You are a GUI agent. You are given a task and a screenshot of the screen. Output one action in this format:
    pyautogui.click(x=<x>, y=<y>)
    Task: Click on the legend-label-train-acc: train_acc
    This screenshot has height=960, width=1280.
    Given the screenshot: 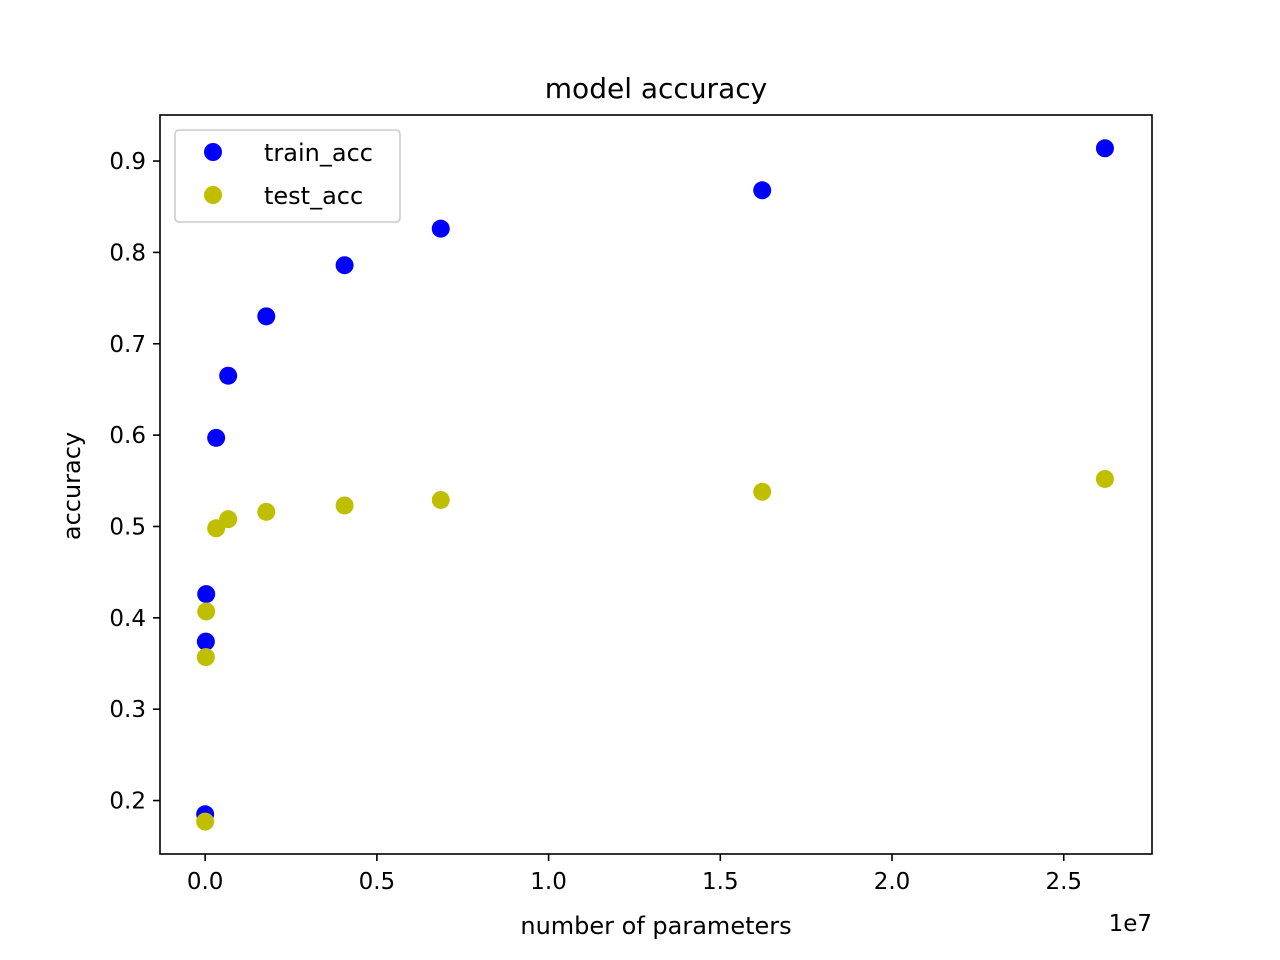 What is the action you would take?
    pyautogui.click(x=318, y=153)
    